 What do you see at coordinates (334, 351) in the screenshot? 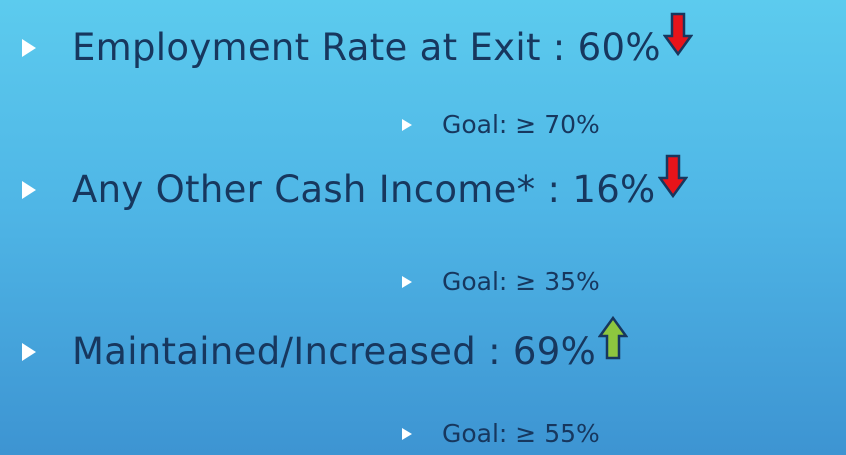
I see `bullet-text: Maintained/Increased : 69%` at bounding box center [334, 351].